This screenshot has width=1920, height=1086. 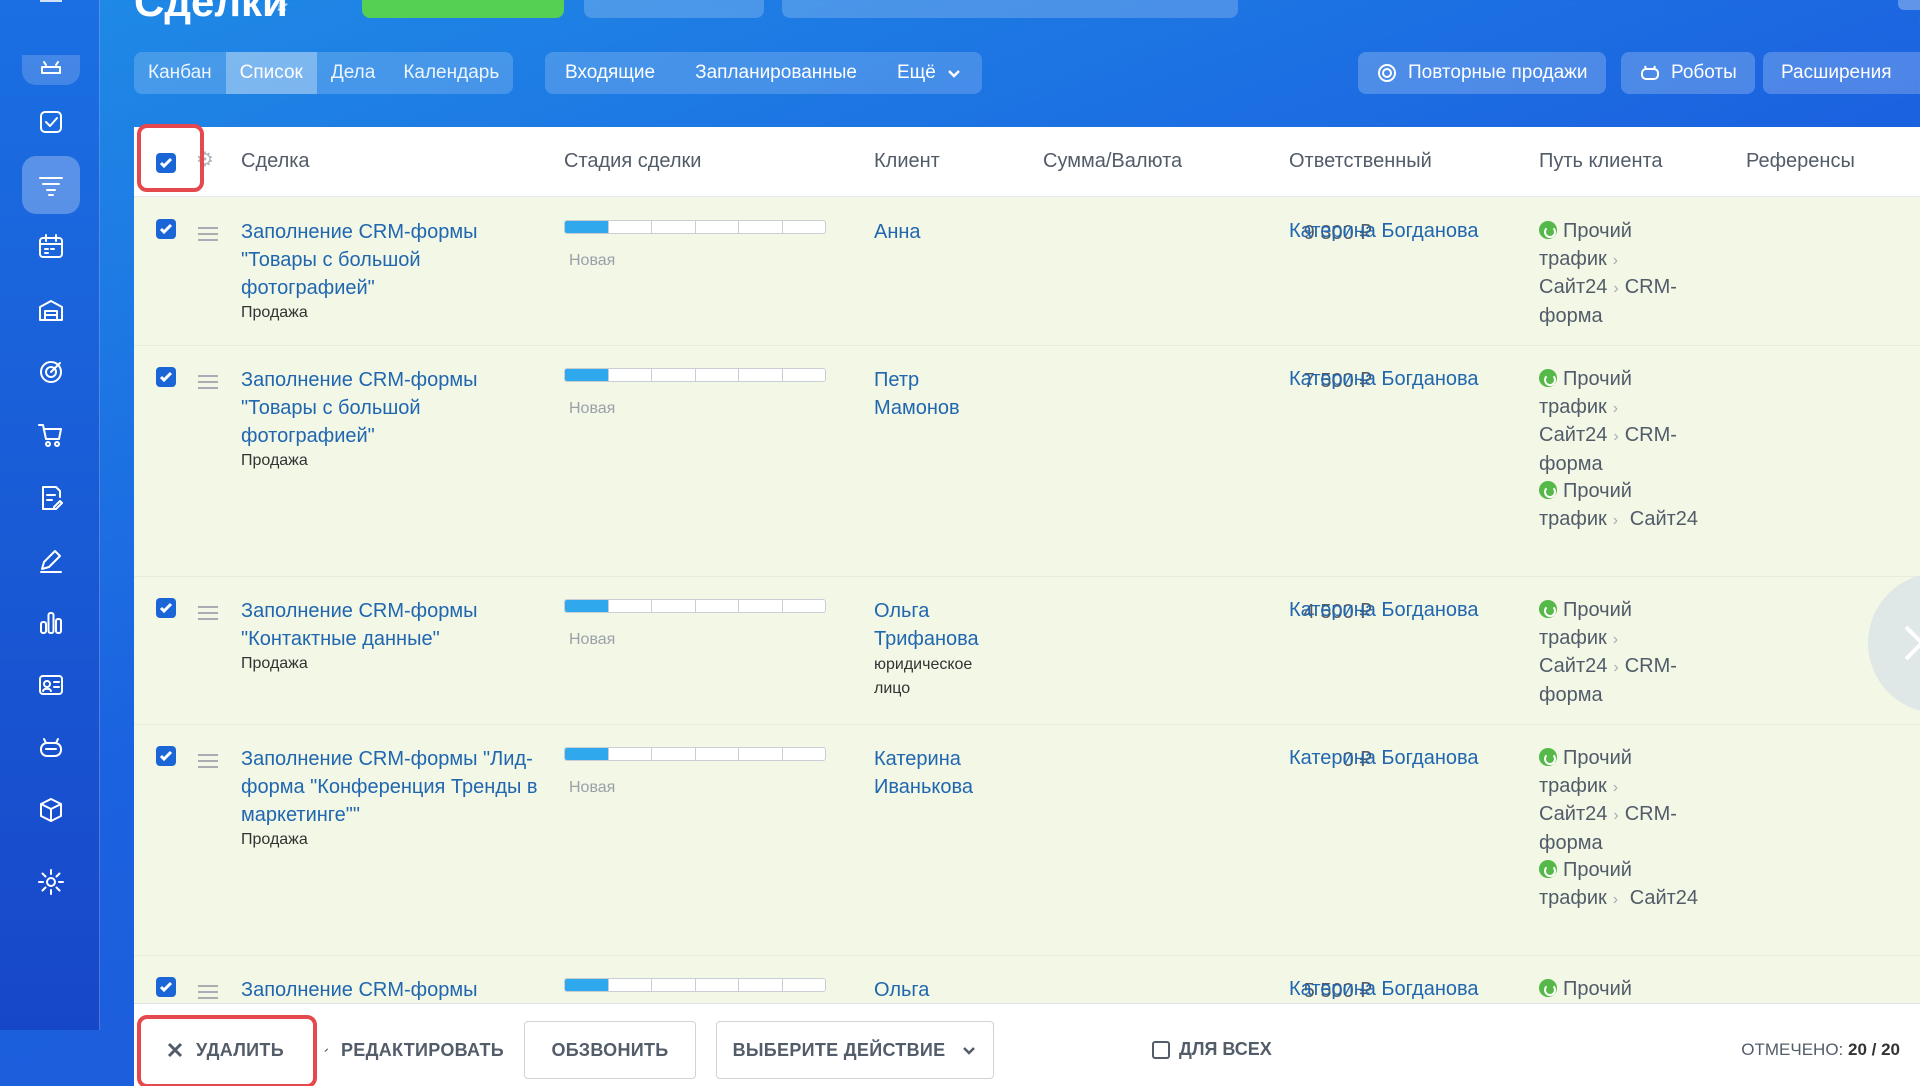 I want to click on sidebar-item-documents, so click(x=51, y=498).